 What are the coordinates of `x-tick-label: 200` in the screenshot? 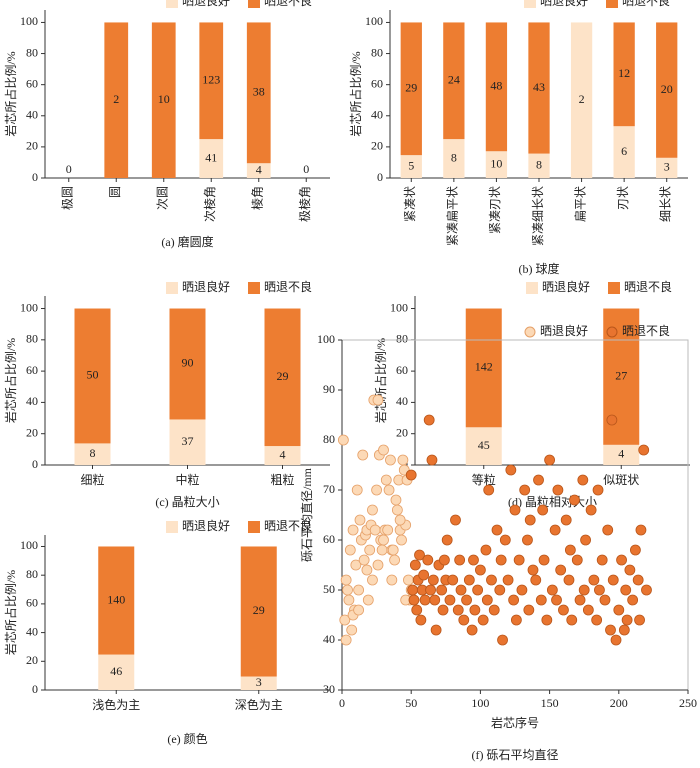 It's located at (619, 703).